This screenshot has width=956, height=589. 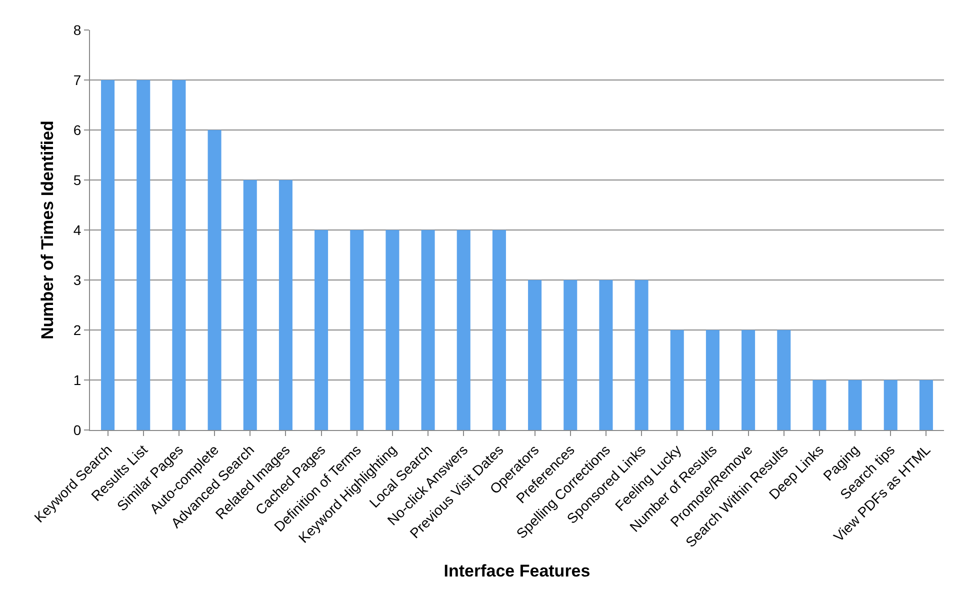 What do you see at coordinates (77, 130) in the screenshot?
I see `y-tick-label: 6` at bounding box center [77, 130].